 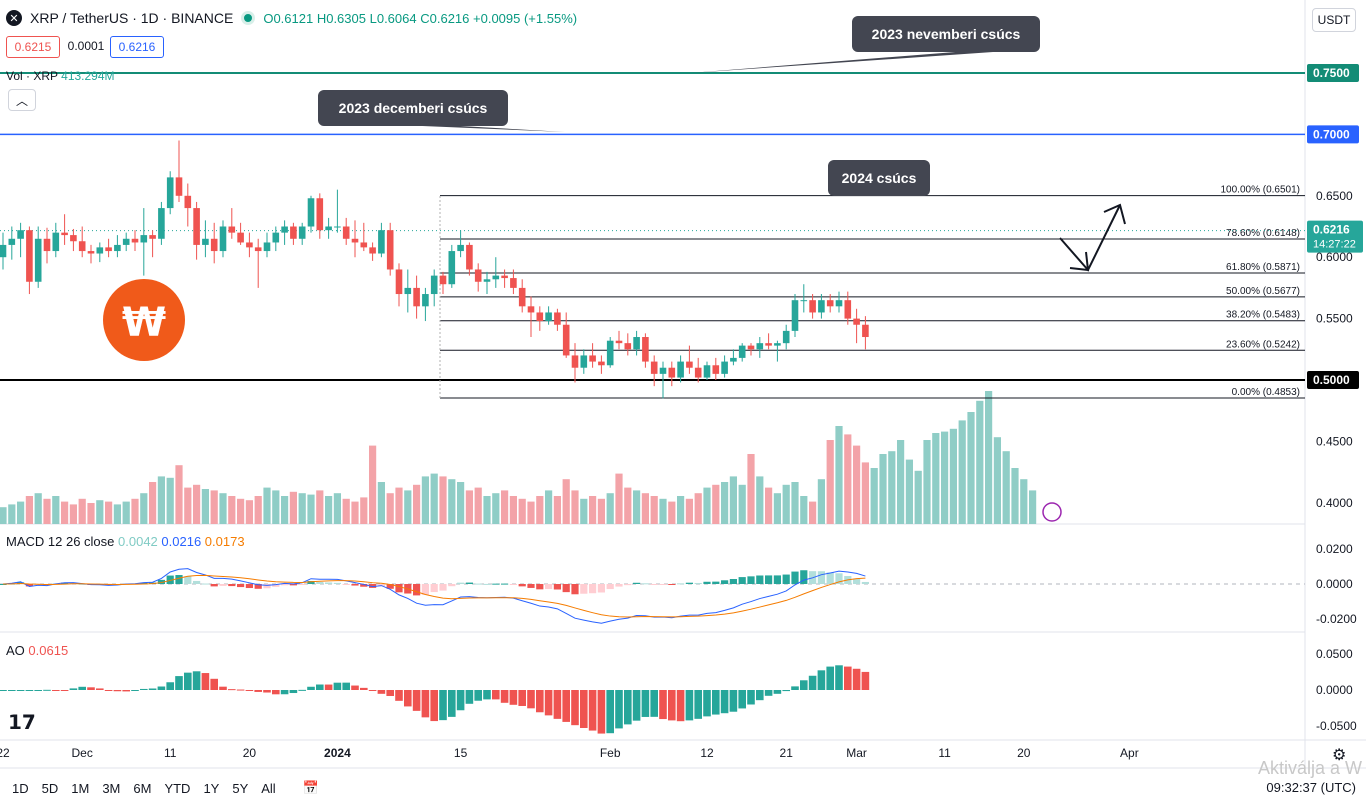 I want to click on tf-all: All, so click(x=268, y=788).